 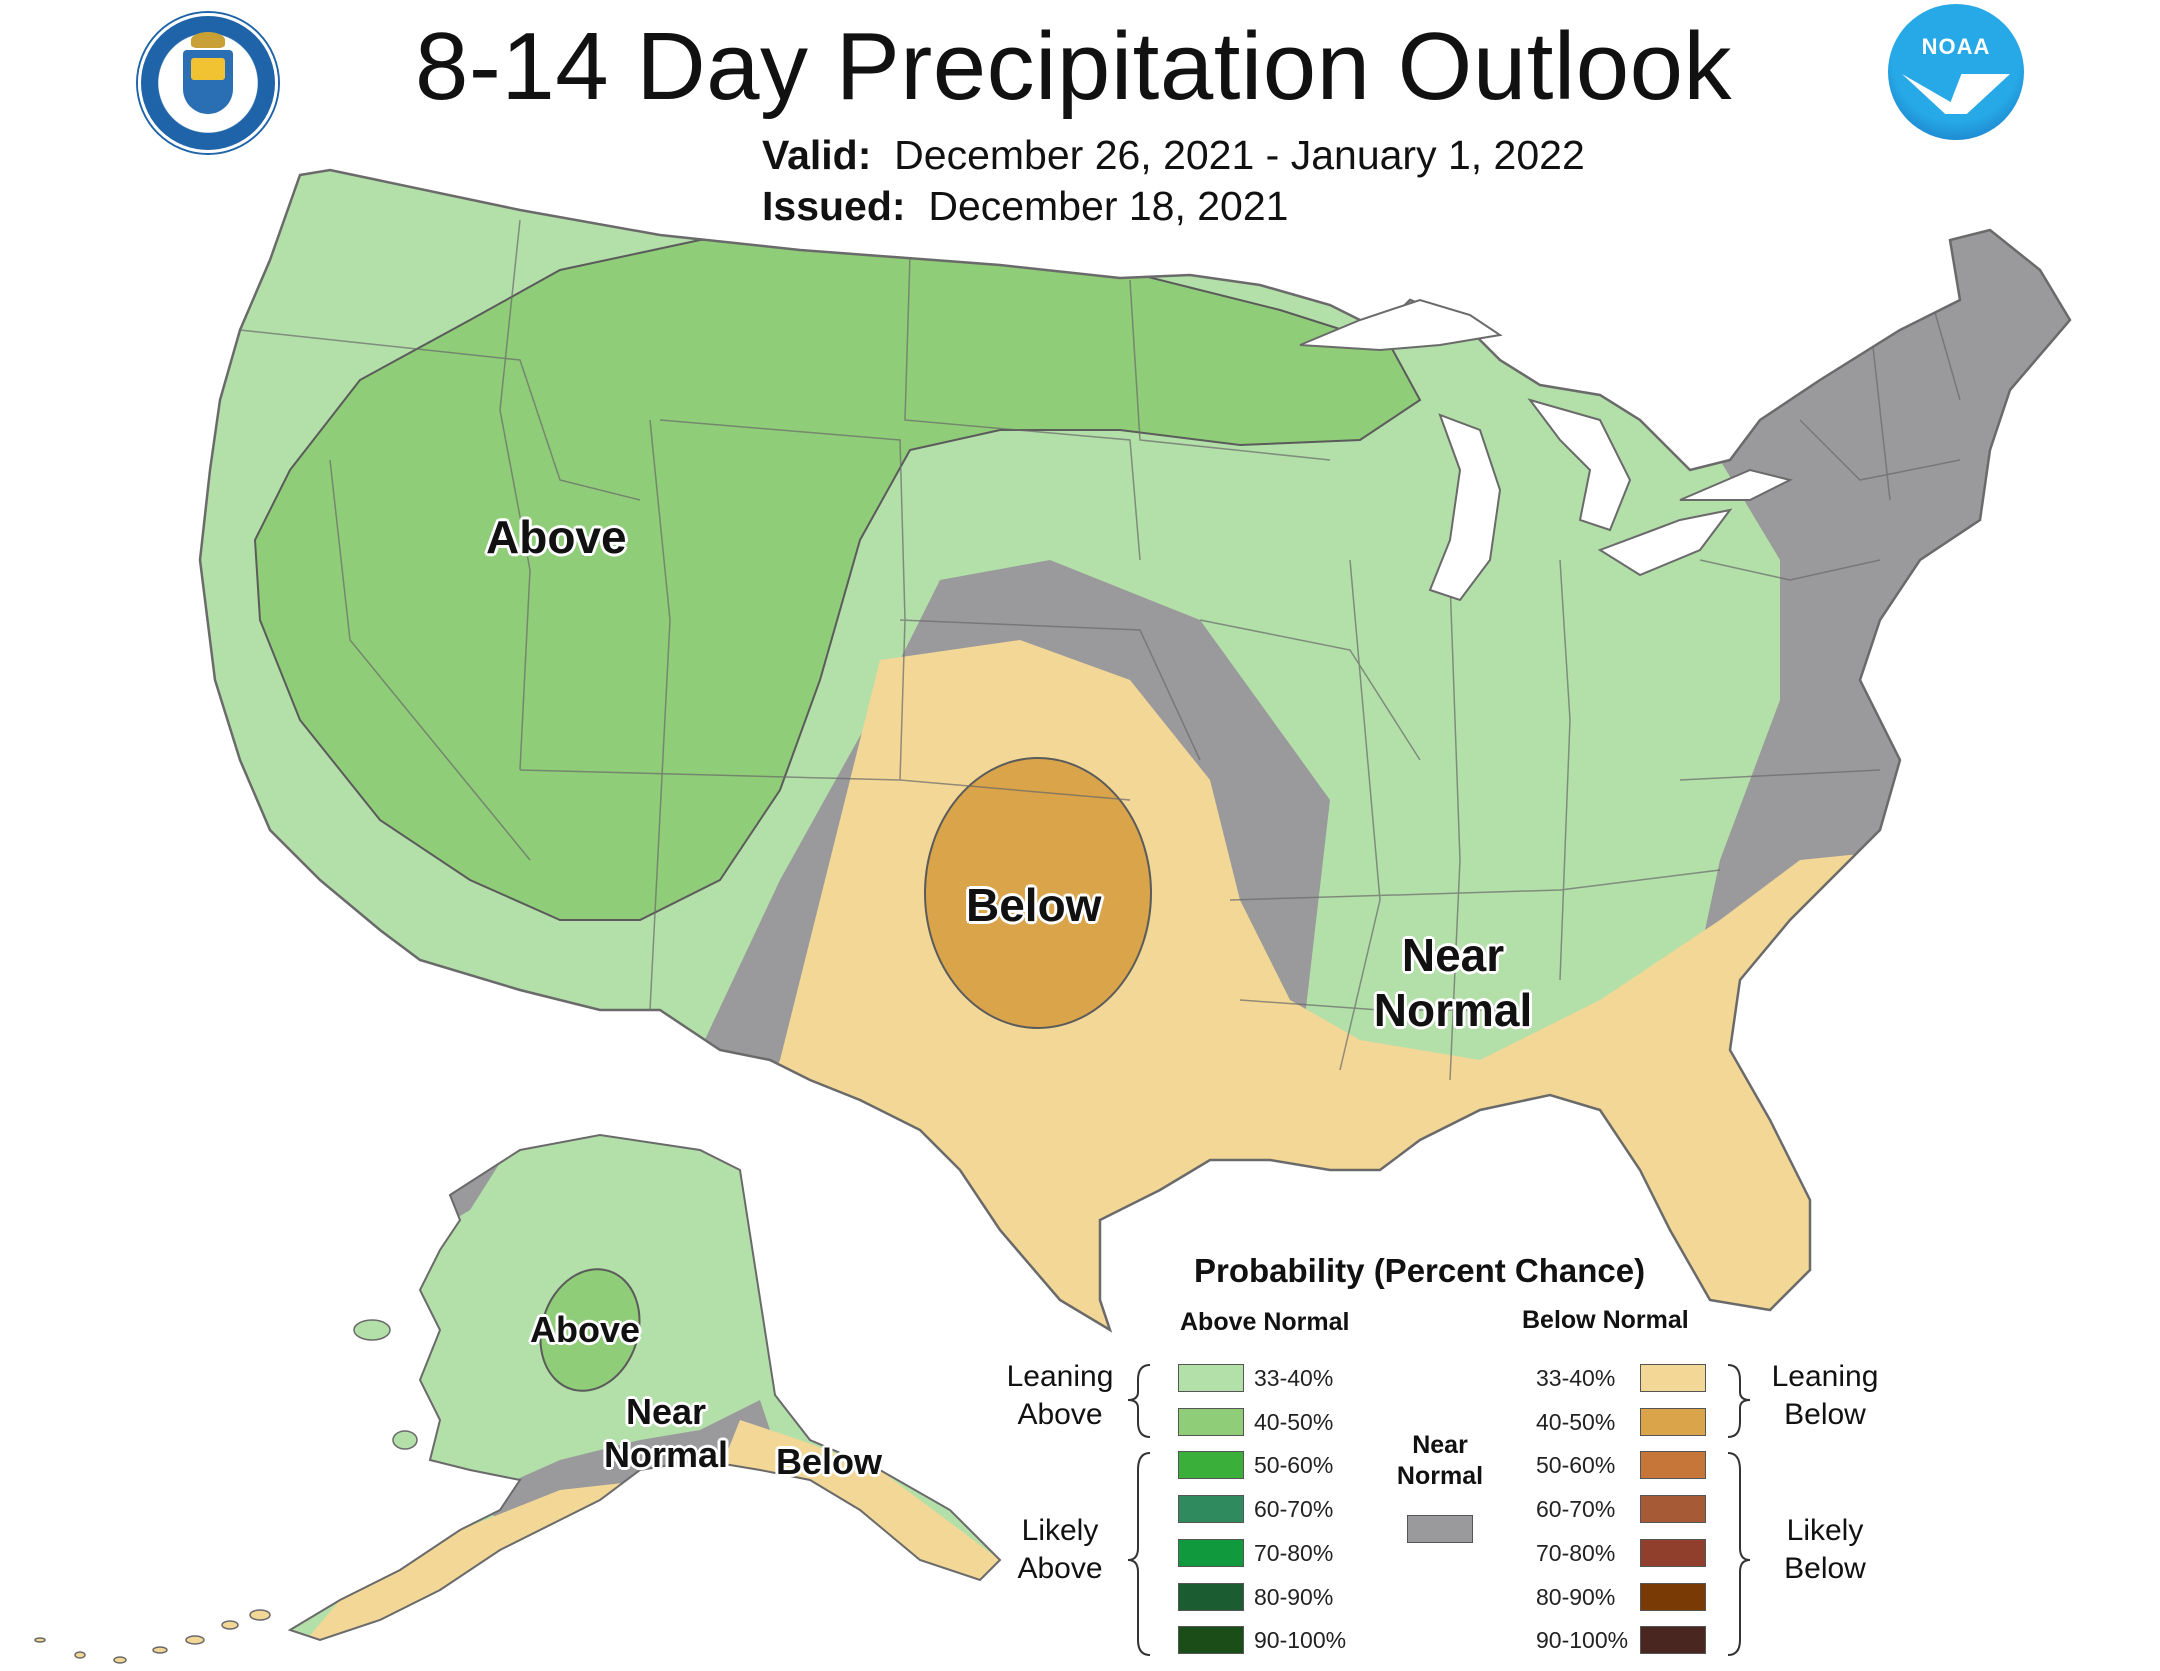 I want to click on conus-below-40-50-zone, so click(x=1038, y=893).